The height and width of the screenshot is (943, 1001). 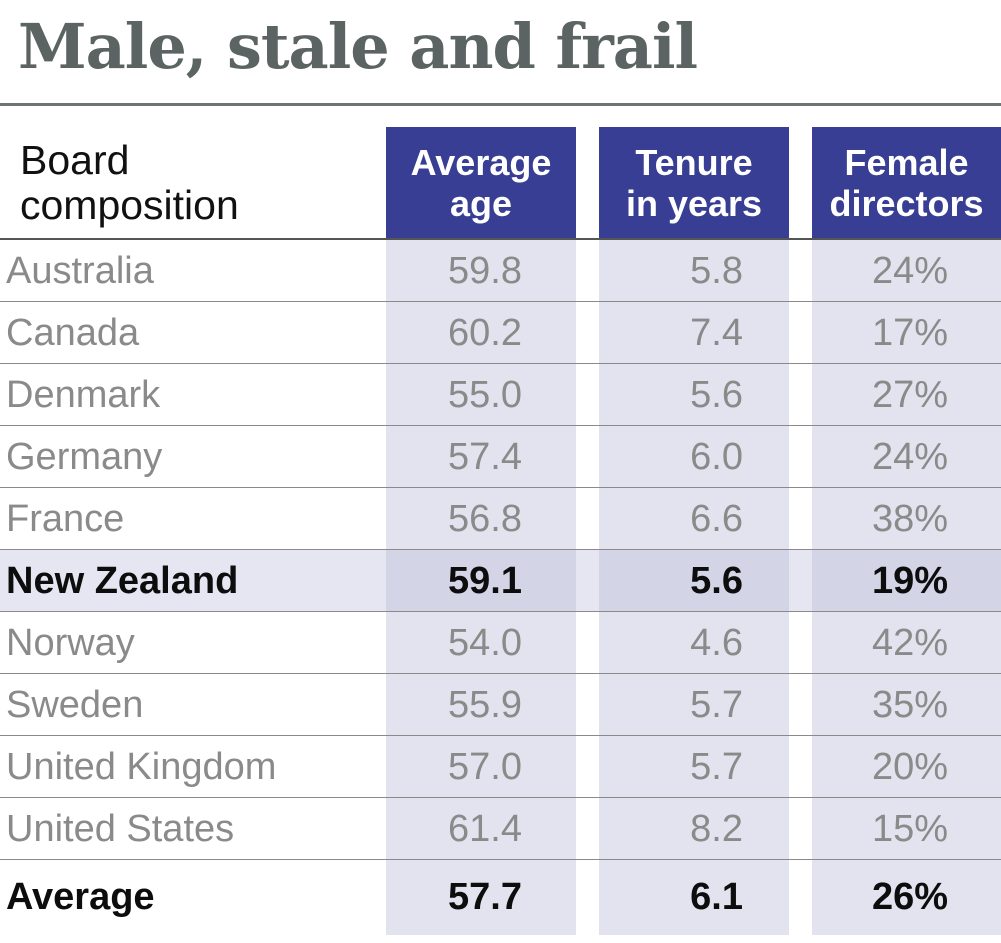 I want to click on table-row: France 56.8 6.6 38%, so click(x=500, y=519).